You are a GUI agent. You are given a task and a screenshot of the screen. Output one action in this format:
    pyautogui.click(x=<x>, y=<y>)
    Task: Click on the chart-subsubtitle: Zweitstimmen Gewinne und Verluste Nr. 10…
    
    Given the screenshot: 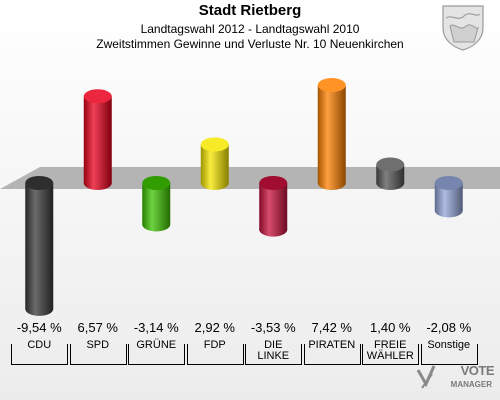 What is the action you would take?
    pyautogui.click(x=250, y=44)
    